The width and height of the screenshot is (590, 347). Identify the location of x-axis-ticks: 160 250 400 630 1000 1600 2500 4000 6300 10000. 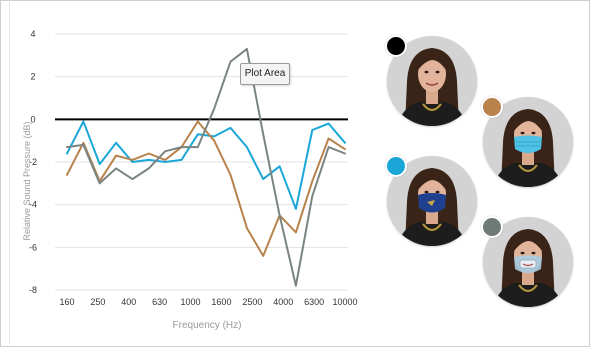
(208, 302).